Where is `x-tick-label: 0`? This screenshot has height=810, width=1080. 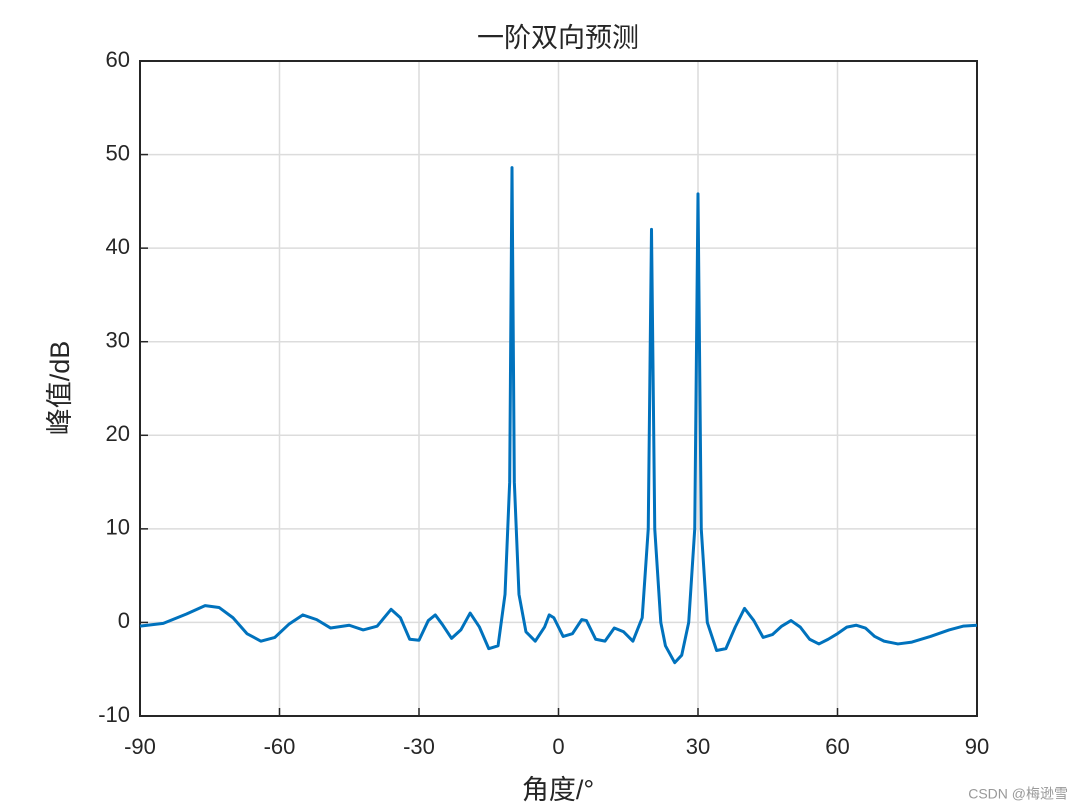
x-tick-label: 0 is located at coordinates (558, 746).